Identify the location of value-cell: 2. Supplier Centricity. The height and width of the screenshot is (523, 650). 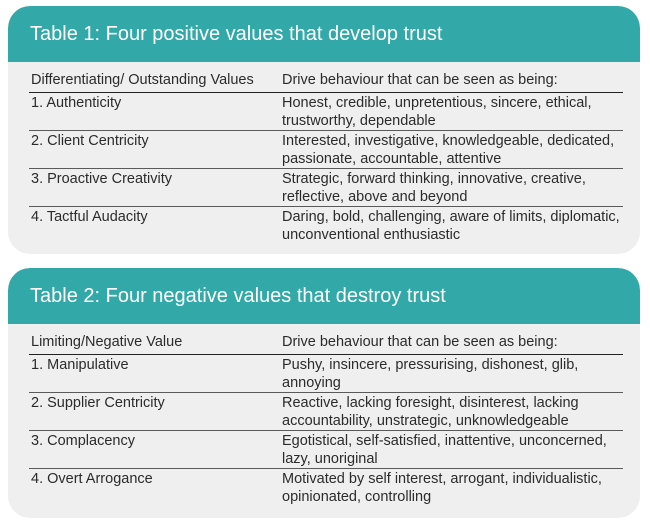
(98, 403).